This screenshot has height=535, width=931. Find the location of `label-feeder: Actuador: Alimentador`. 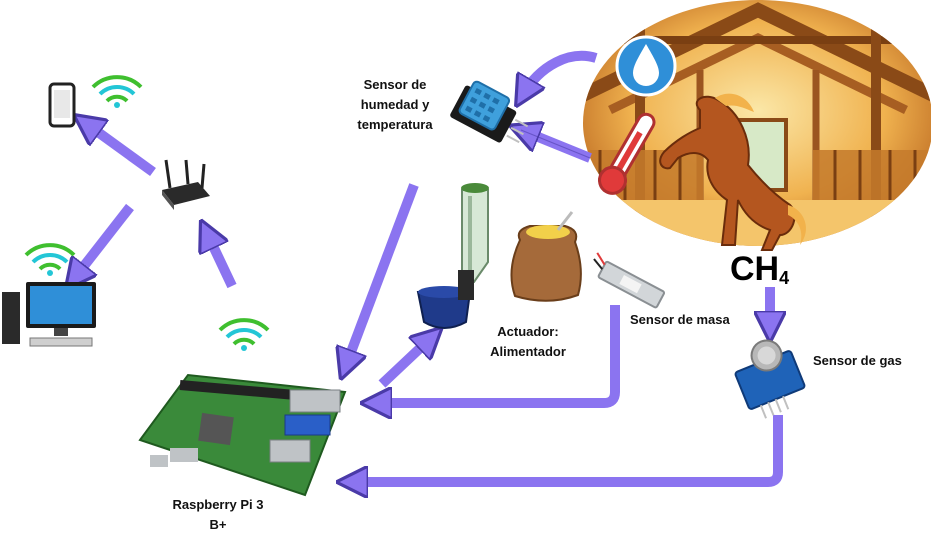

label-feeder: Actuador: Alimentador is located at coordinates (528, 341).